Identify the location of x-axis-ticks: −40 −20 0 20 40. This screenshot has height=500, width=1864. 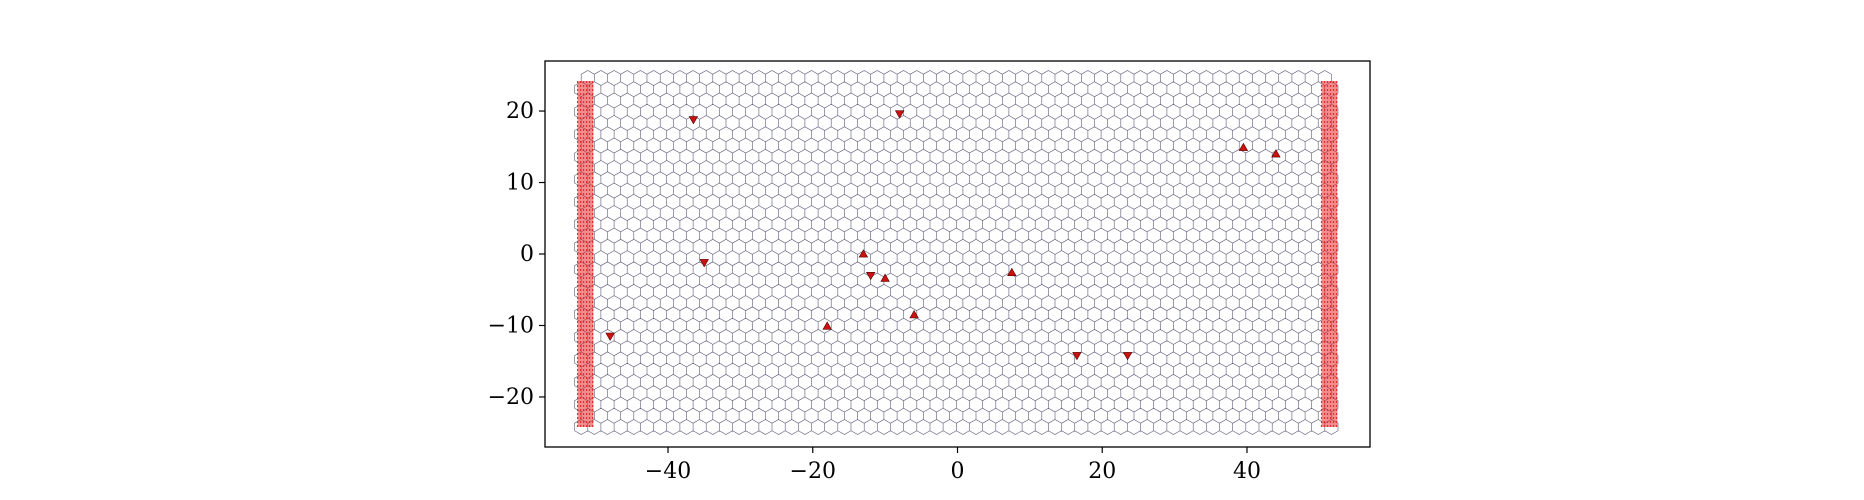
(953, 465).